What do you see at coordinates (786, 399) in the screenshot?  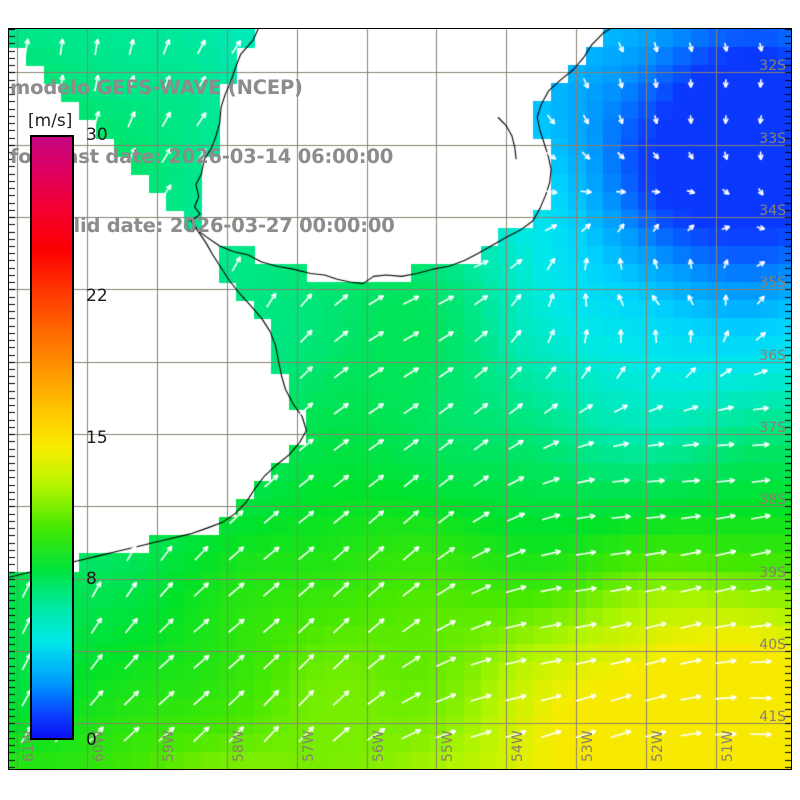 I see `axis-ticks-right` at bounding box center [786, 399].